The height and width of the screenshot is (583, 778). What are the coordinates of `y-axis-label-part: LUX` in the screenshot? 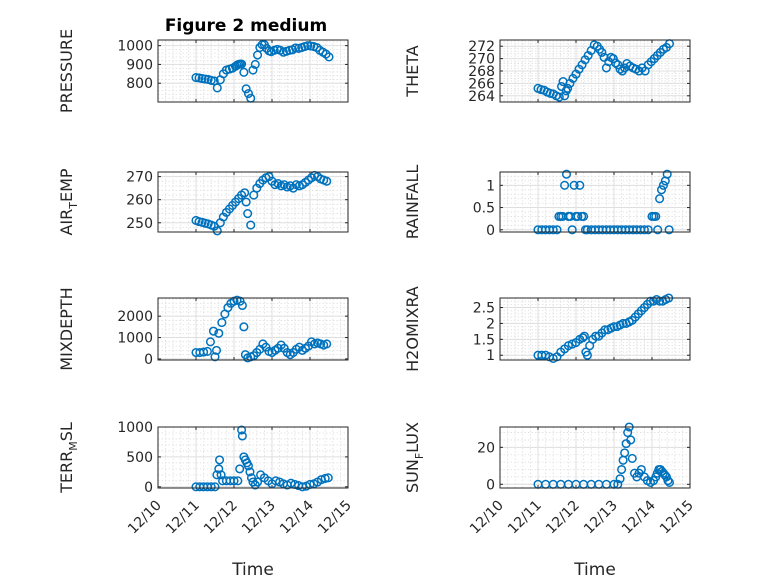 It's located at (412, 437).